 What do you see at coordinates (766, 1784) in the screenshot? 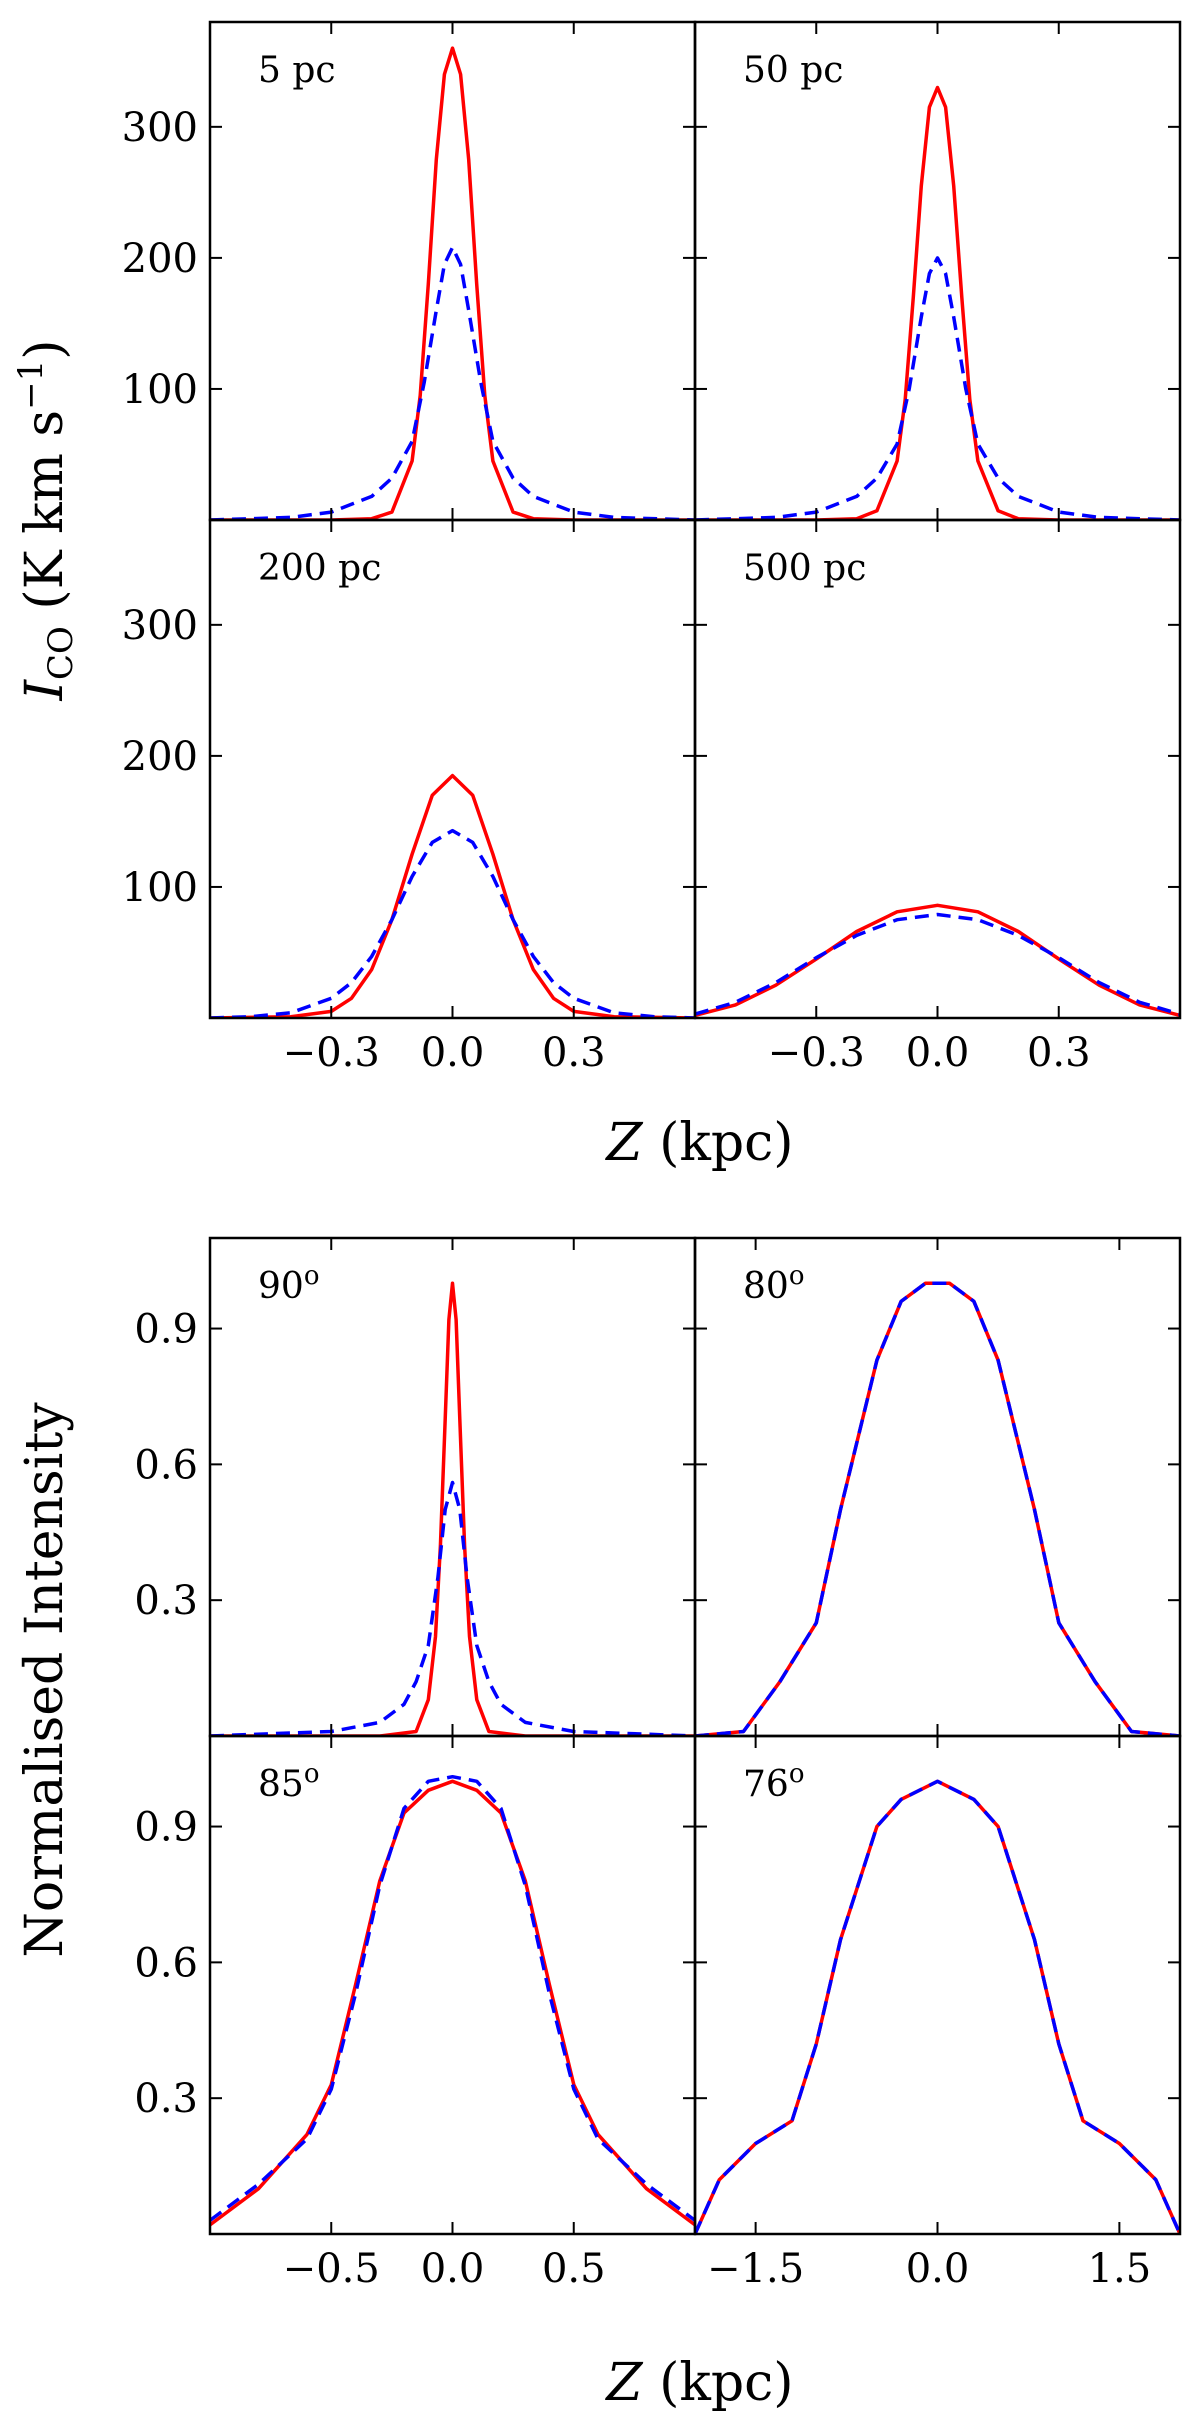
I see `panel-label-text: 76` at bounding box center [766, 1784].